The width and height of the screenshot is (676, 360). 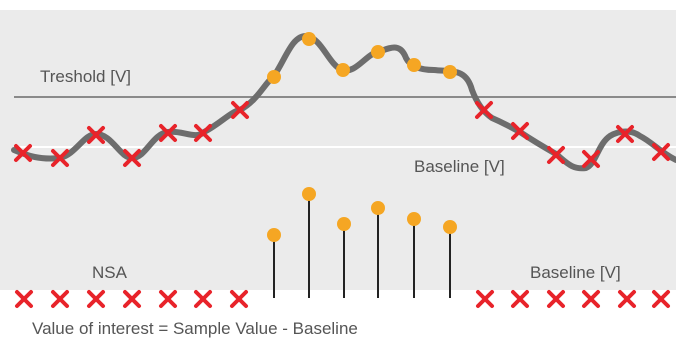 What do you see at coordinates (575, 272) in the screenshot?
I see `baseline-bottom-label: Baseline [V]` at bounding box center [575, 272].